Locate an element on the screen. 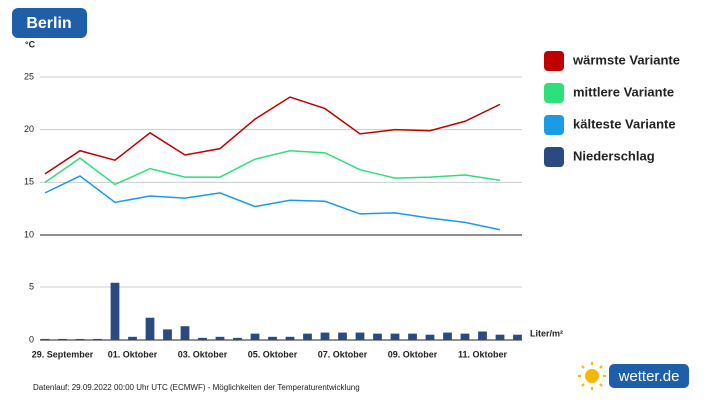 The width and height of the screenshot is (717, 403). y-tick-label: 5 is located at coordinates (31, 286).